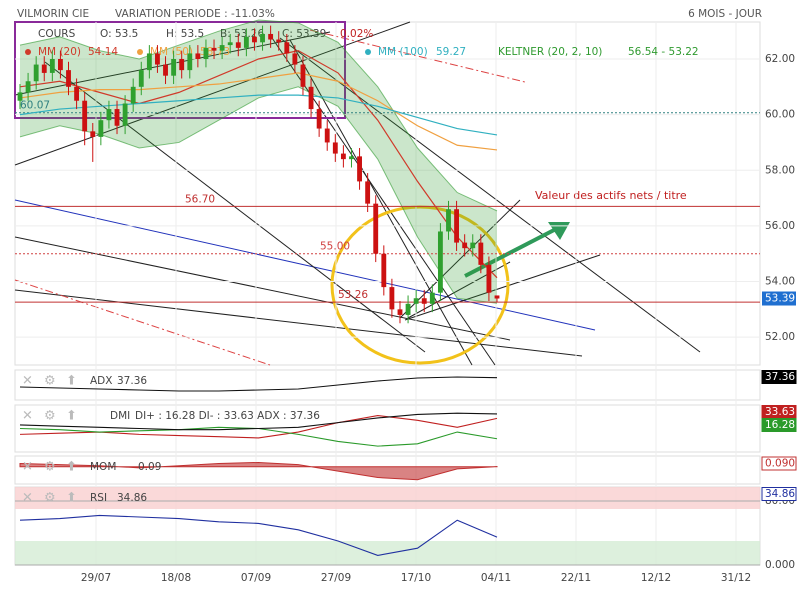  I want to click on y-tick-label: 54.00, so click(780, 282).